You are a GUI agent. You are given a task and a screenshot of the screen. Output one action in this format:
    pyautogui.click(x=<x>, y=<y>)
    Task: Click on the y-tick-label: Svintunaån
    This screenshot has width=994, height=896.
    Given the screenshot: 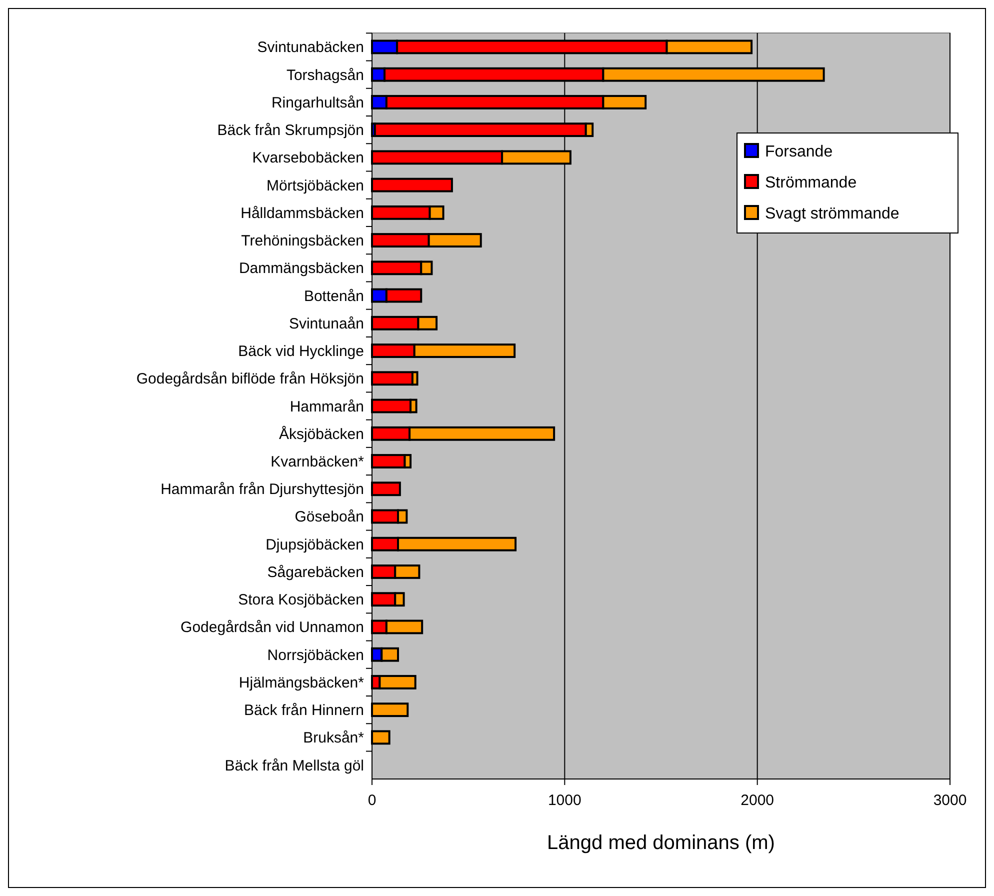 What is the action you would take?
    pyautogui.click(x=326, y=323)
    